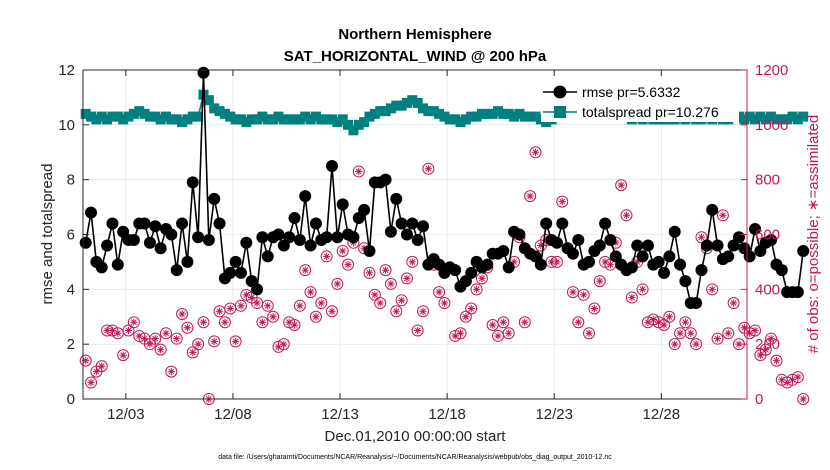 The width and height of the screenshot is (830, 470). Describe the element at coordinates (447, 414) in the screenshot. I see `x-tick-label: 12/18` at that location.